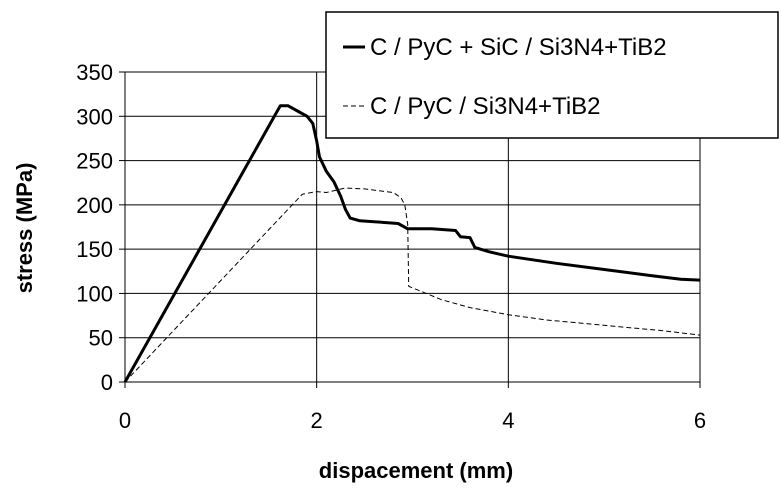 The height and width of the screenshot is (490, 782). I want to click on y-tick-label: 200, so click(94, 205).